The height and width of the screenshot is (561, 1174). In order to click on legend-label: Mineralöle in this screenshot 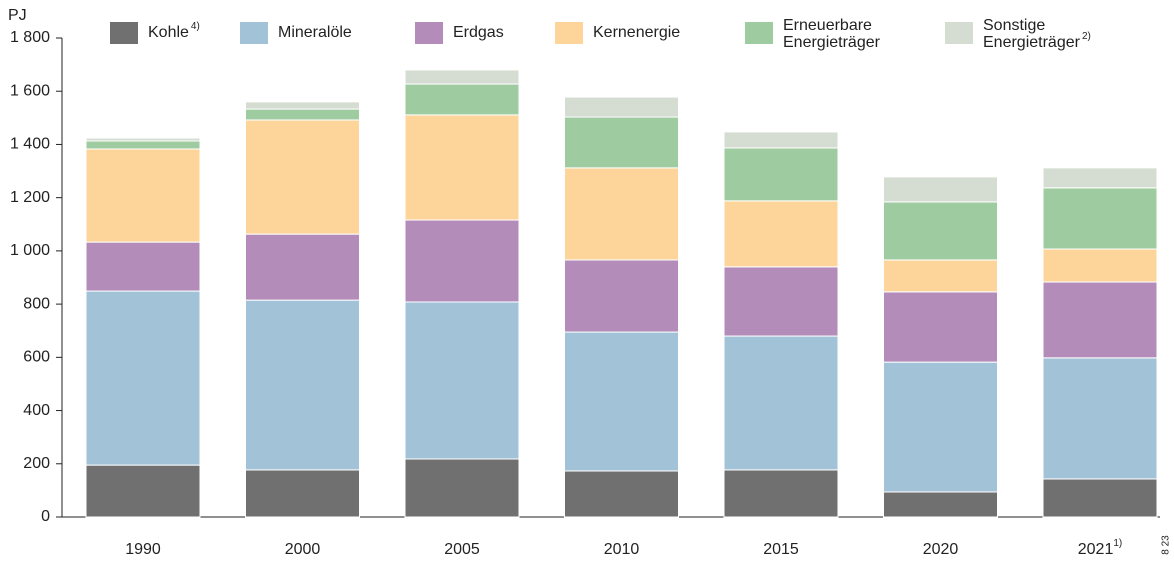, I will do `click(315, 32)`.